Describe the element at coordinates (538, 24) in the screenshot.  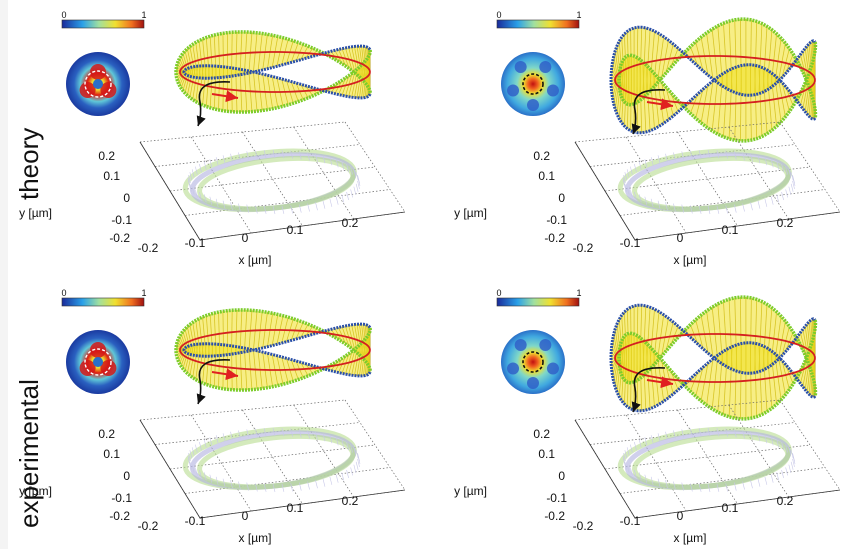
I see `colorbar` at that location.